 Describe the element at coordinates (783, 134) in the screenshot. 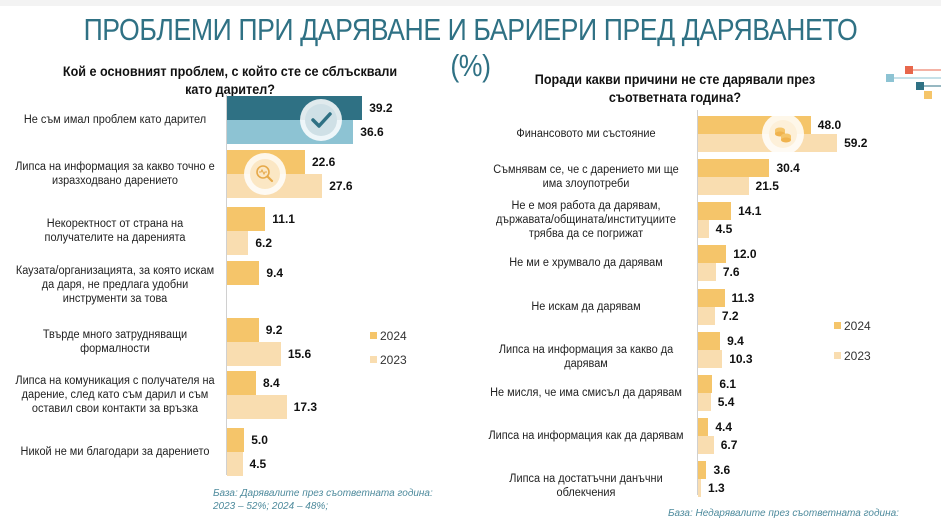

I see `coins-icon` at that location.